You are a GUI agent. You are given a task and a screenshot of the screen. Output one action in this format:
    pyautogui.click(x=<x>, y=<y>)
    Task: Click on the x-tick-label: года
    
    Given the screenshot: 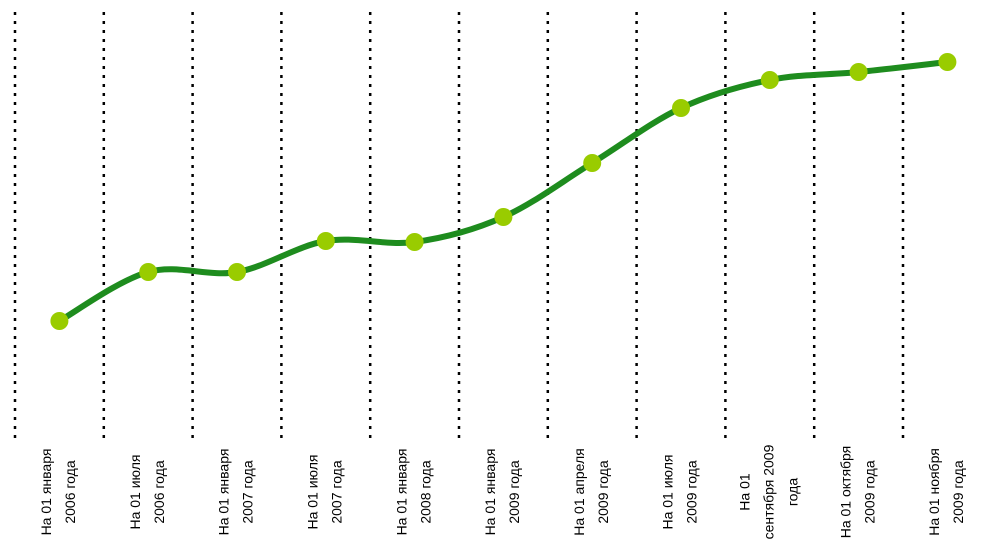 What is the action you would take?
    pyautogui.click(x=793, y=492)
    